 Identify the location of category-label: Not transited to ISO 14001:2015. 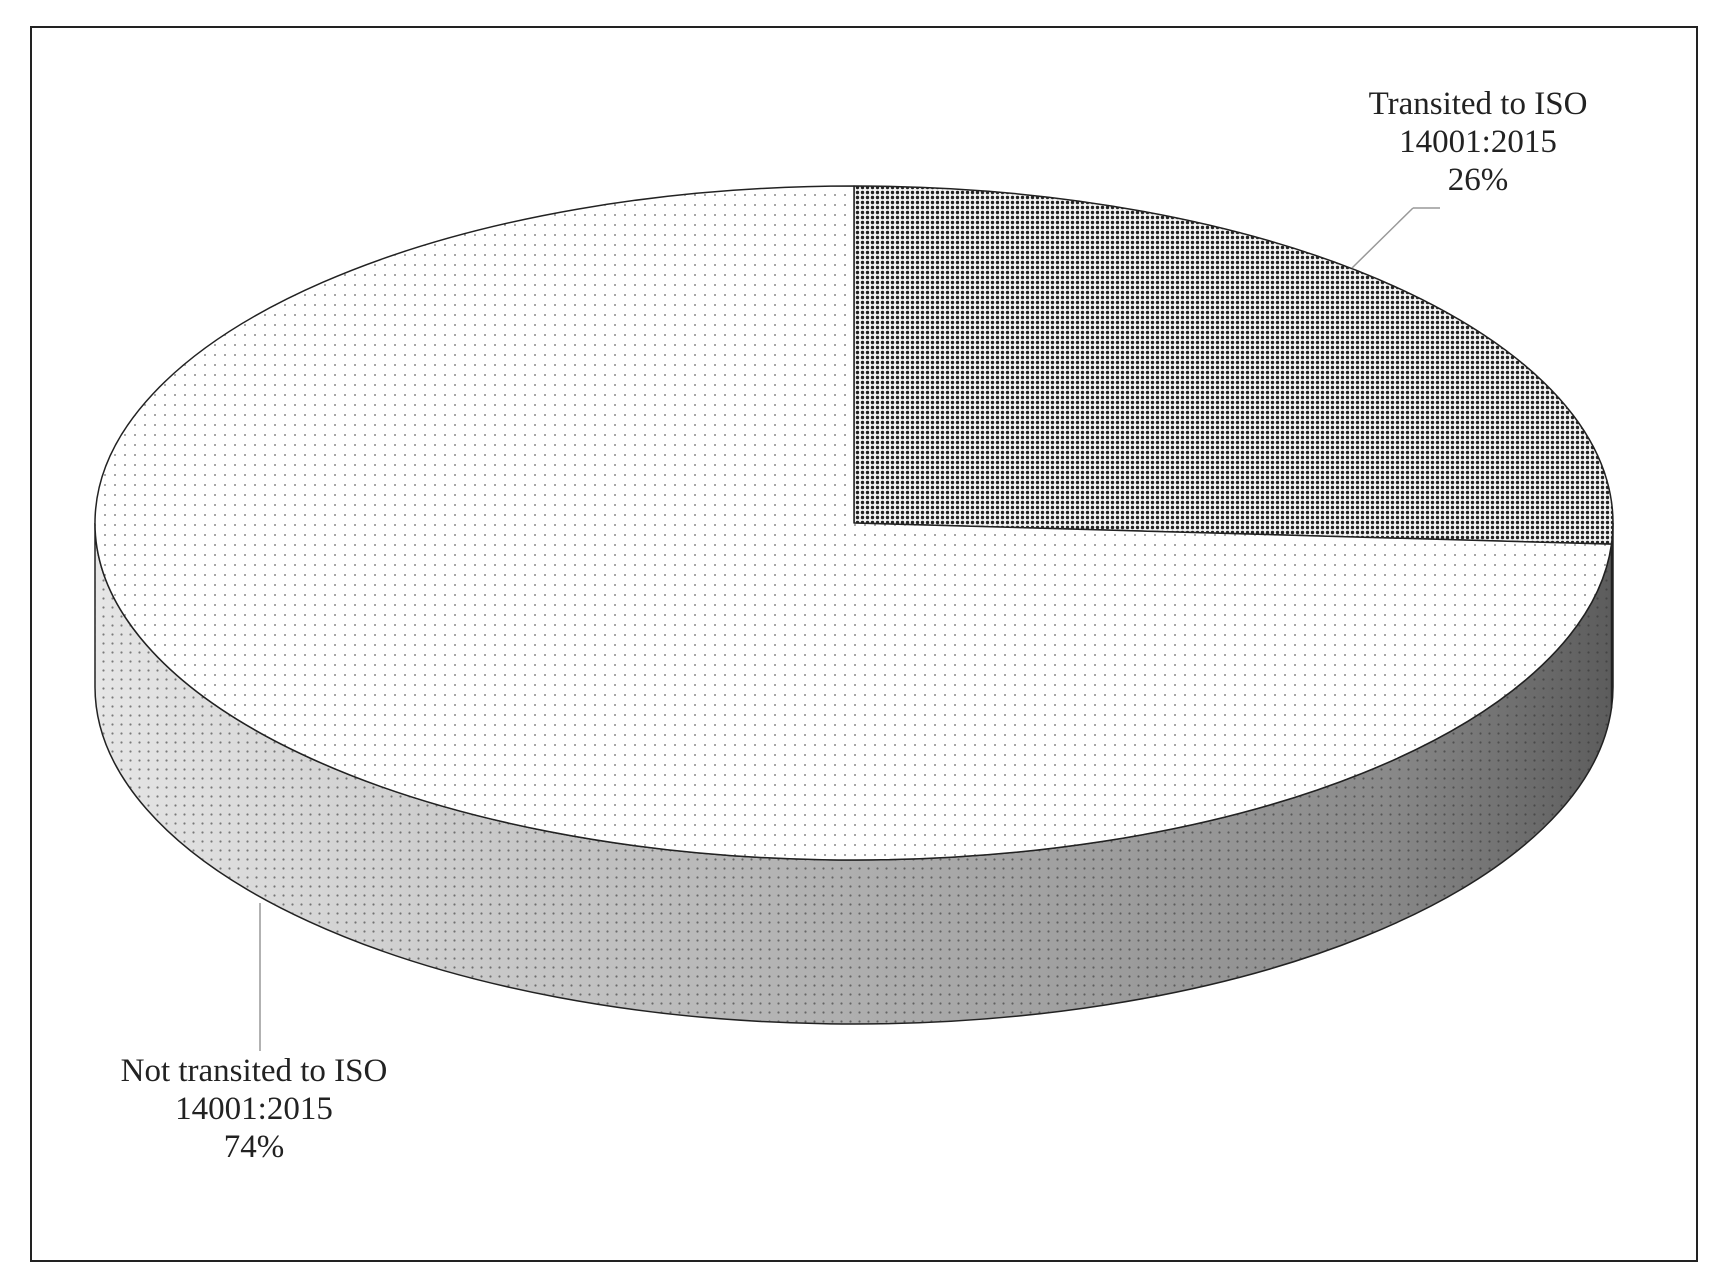
(254, 1090).